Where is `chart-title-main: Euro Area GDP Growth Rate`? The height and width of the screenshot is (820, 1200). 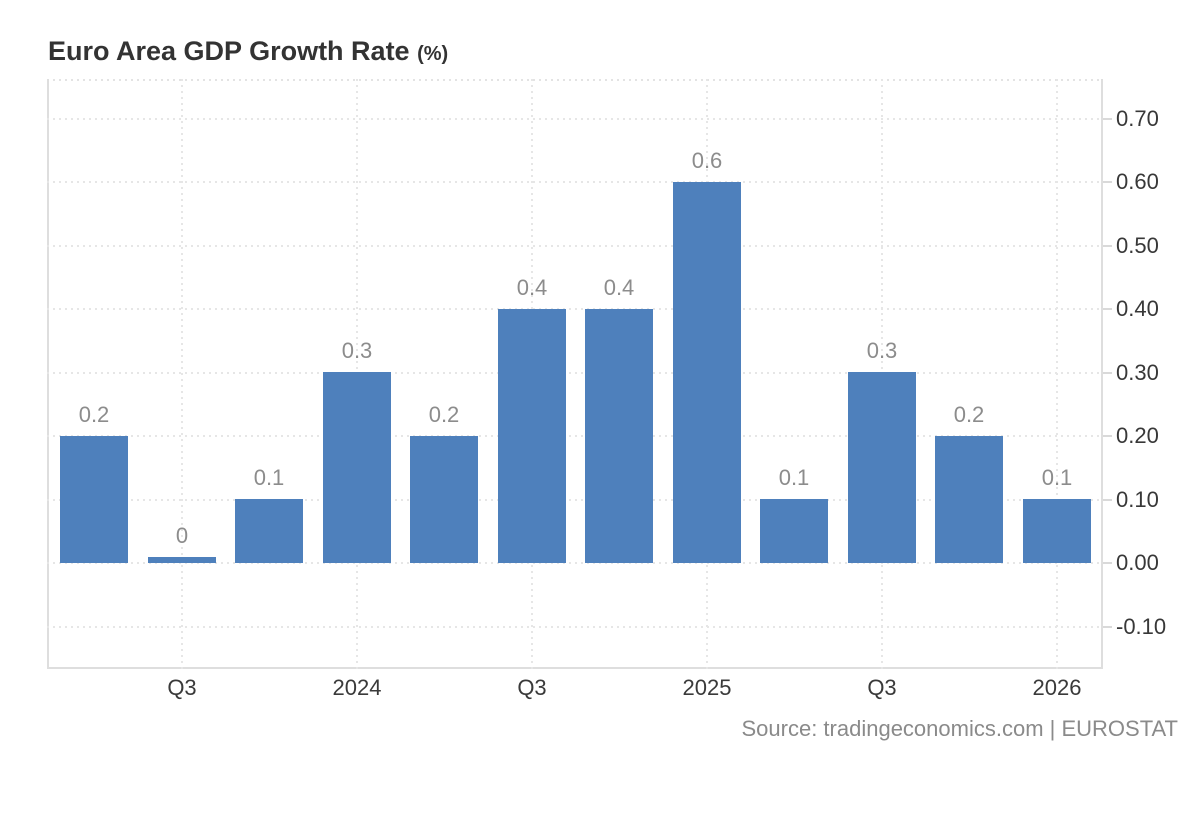
chart-title-main: Euro Area GDP Growth Rate is located at coordinates (229, 51).